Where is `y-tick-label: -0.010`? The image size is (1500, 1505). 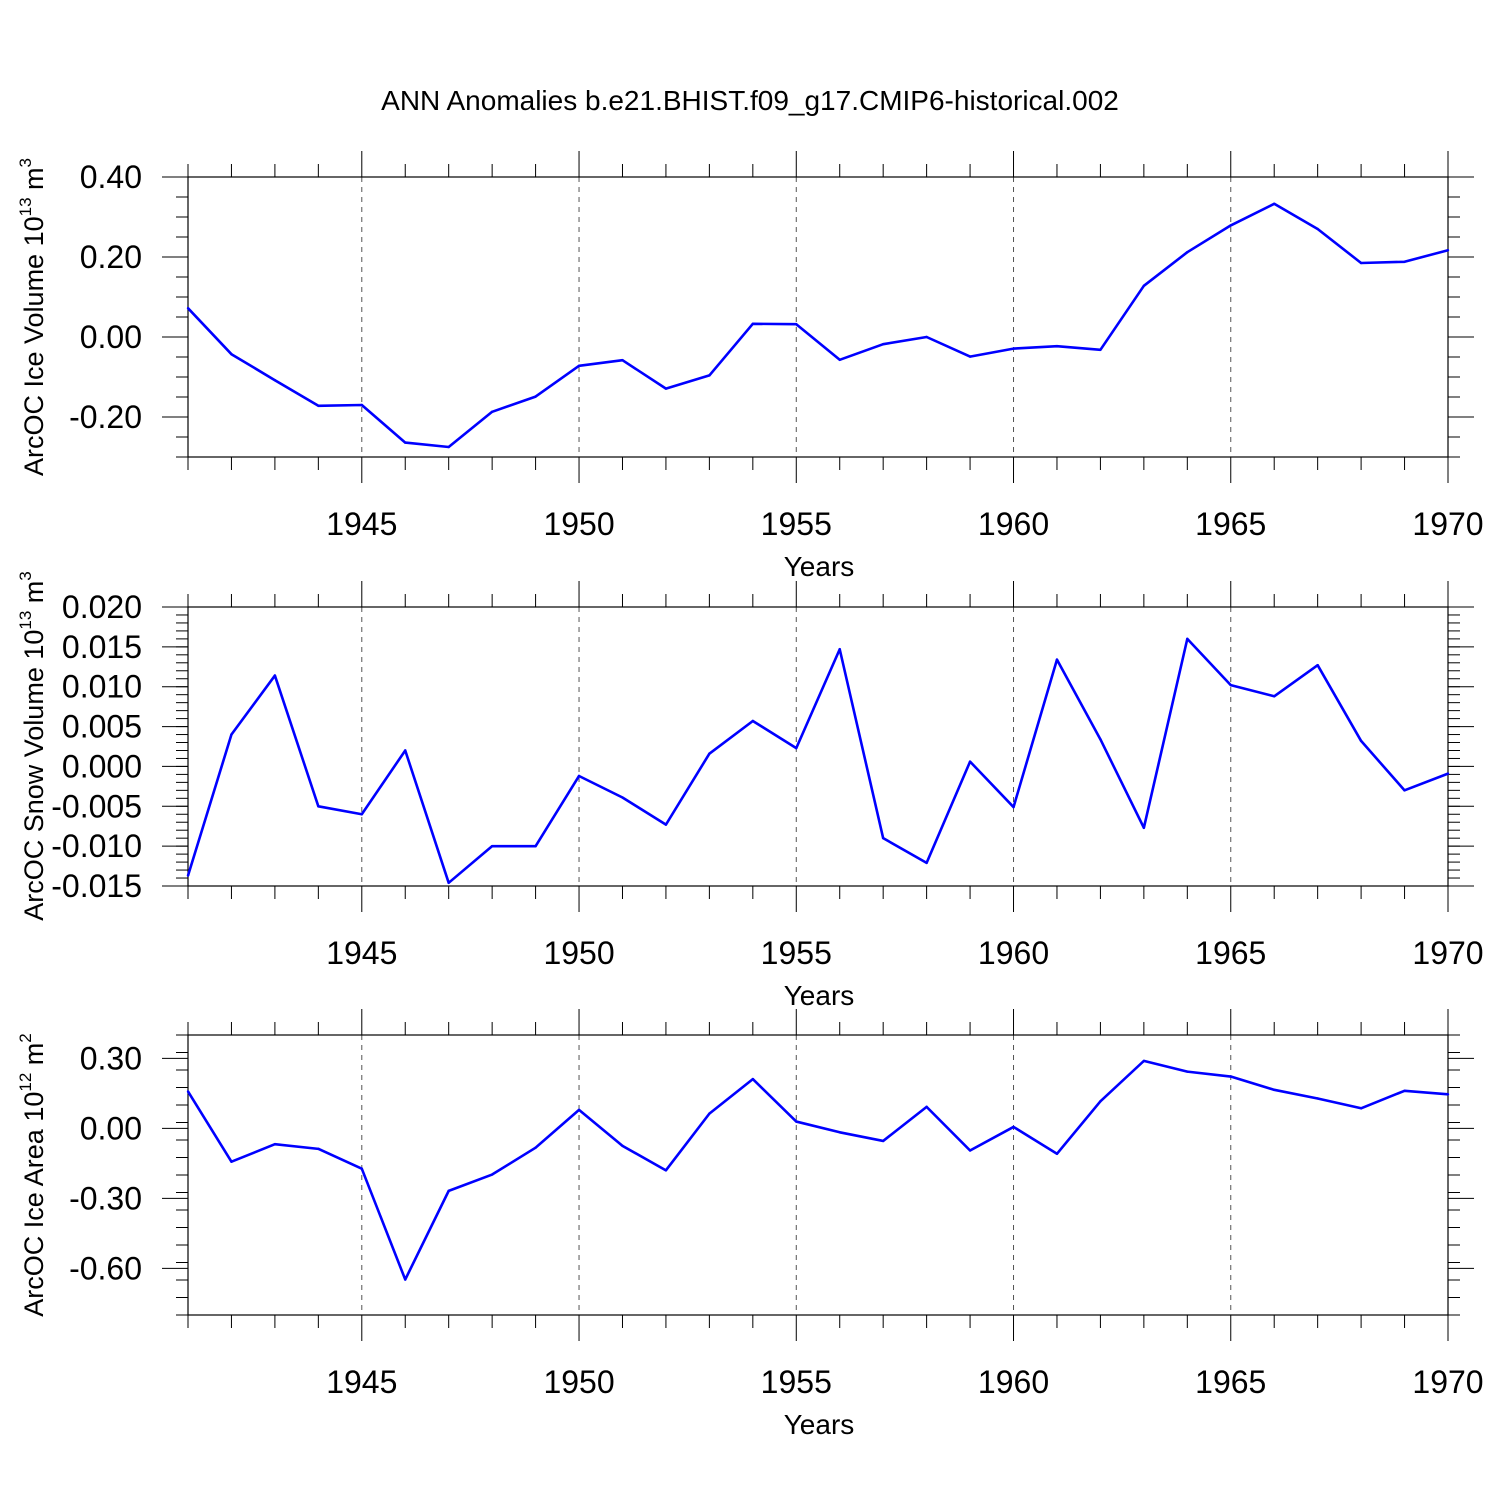
y-tick-label: -0.010 is located at coordinates (96, 846).